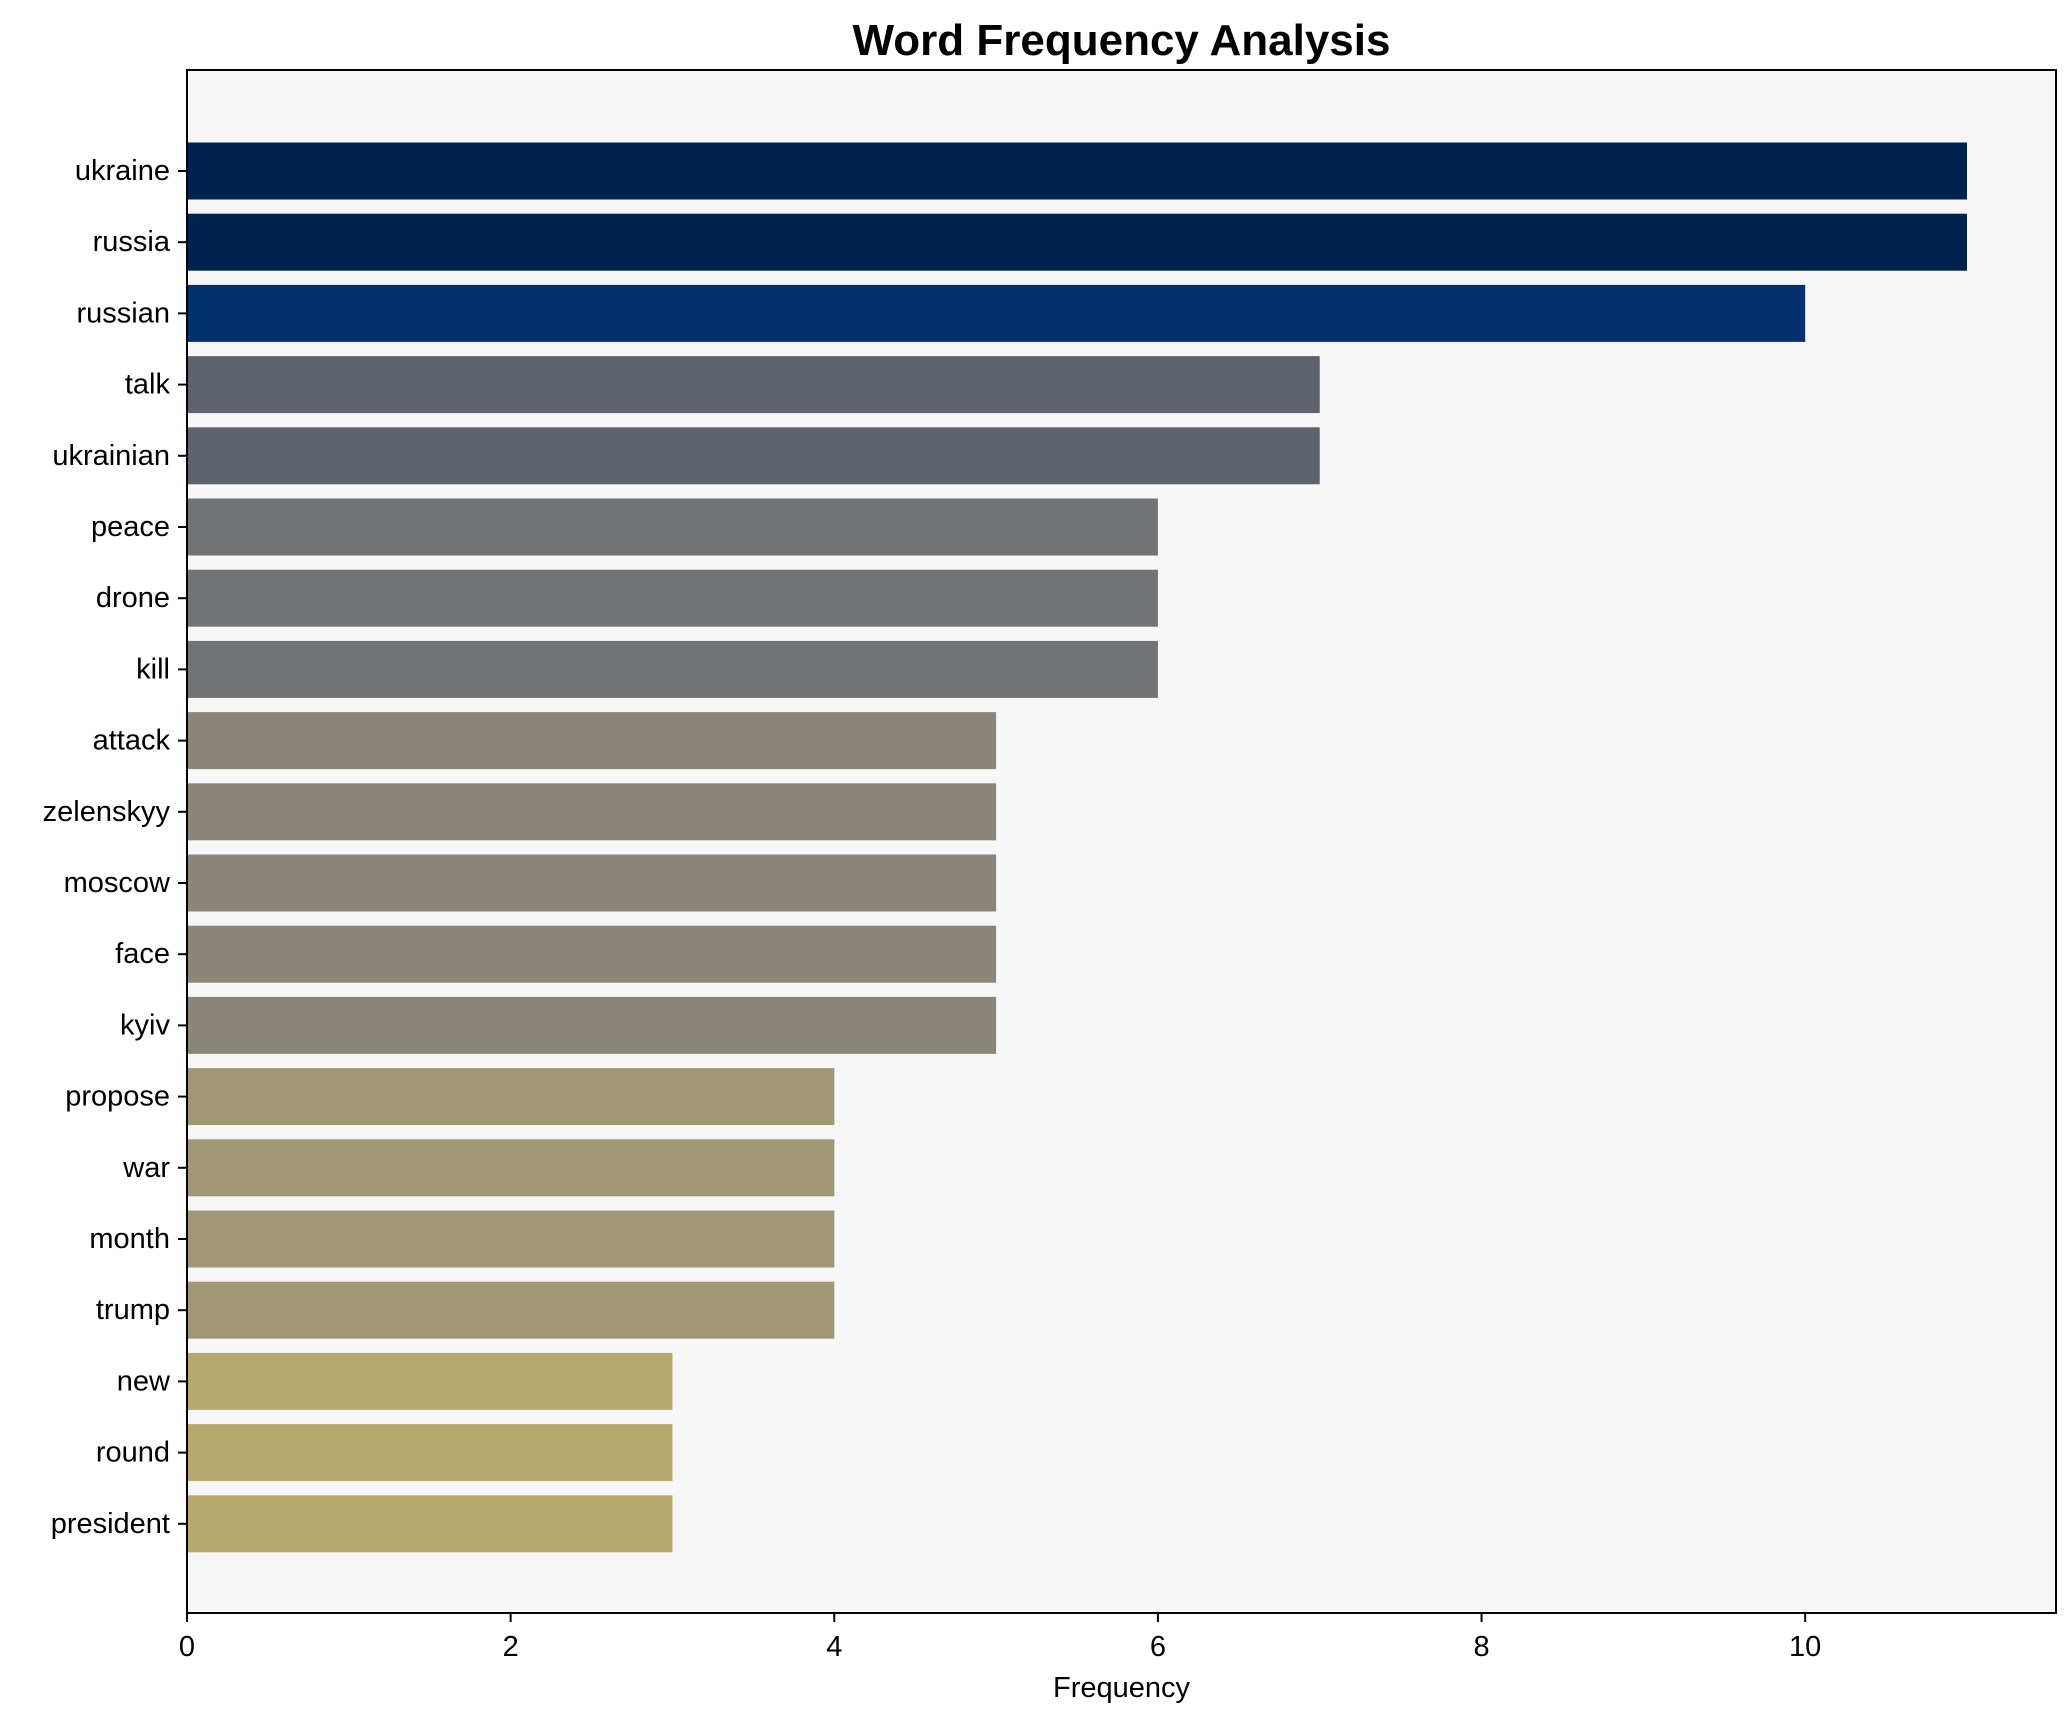 This screenshot has height=1722, width=2066. Describe the element at coordinates (1122, 1688) in the screenshot. I see `x-axis-label: Frequency` at that location.